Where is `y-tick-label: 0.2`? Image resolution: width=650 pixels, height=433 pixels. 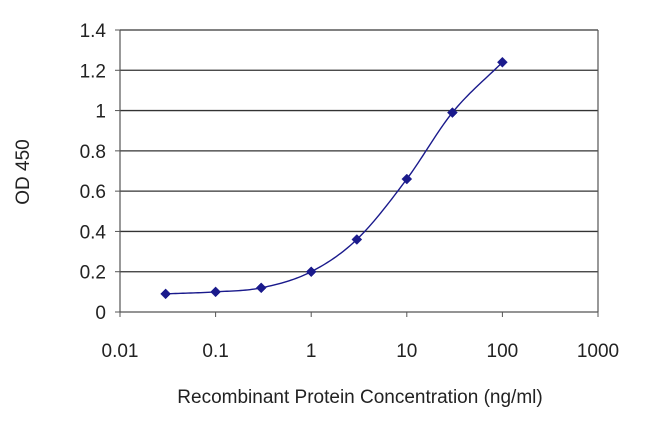 y-tick-label: 0.2 is located at coordinates (93, 273).